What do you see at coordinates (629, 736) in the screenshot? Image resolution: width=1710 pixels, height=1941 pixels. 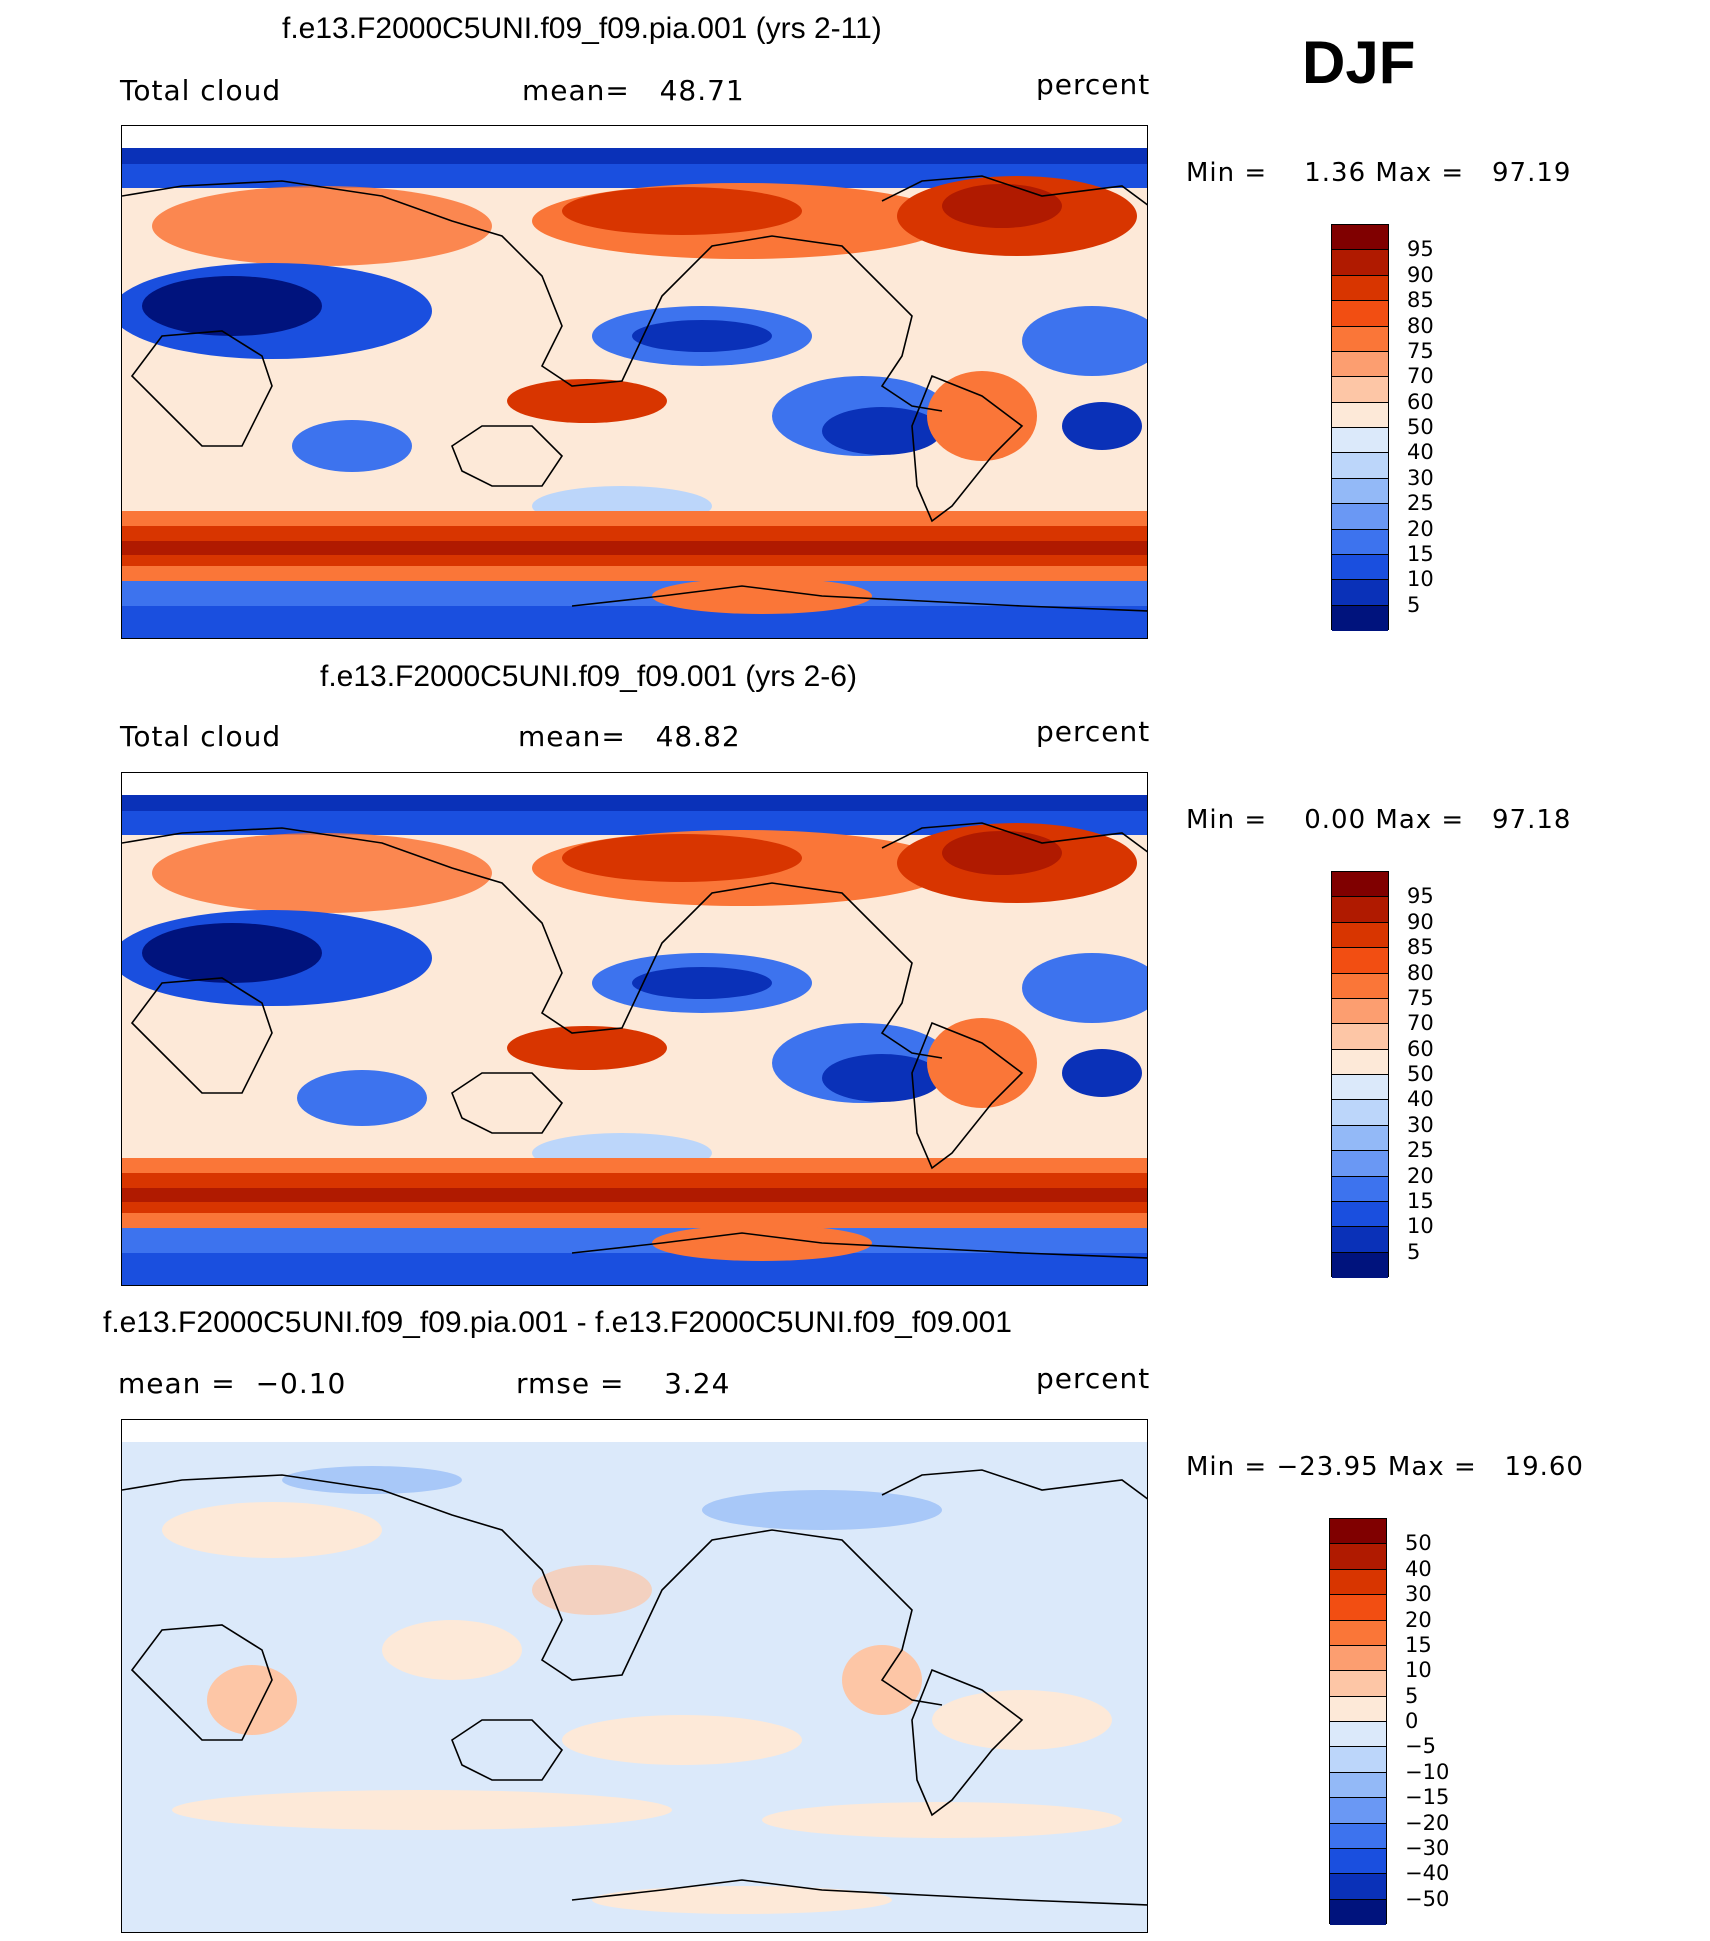 I see `panel2-mean-label: mean= 48.82` at bounding box center [629, 736].